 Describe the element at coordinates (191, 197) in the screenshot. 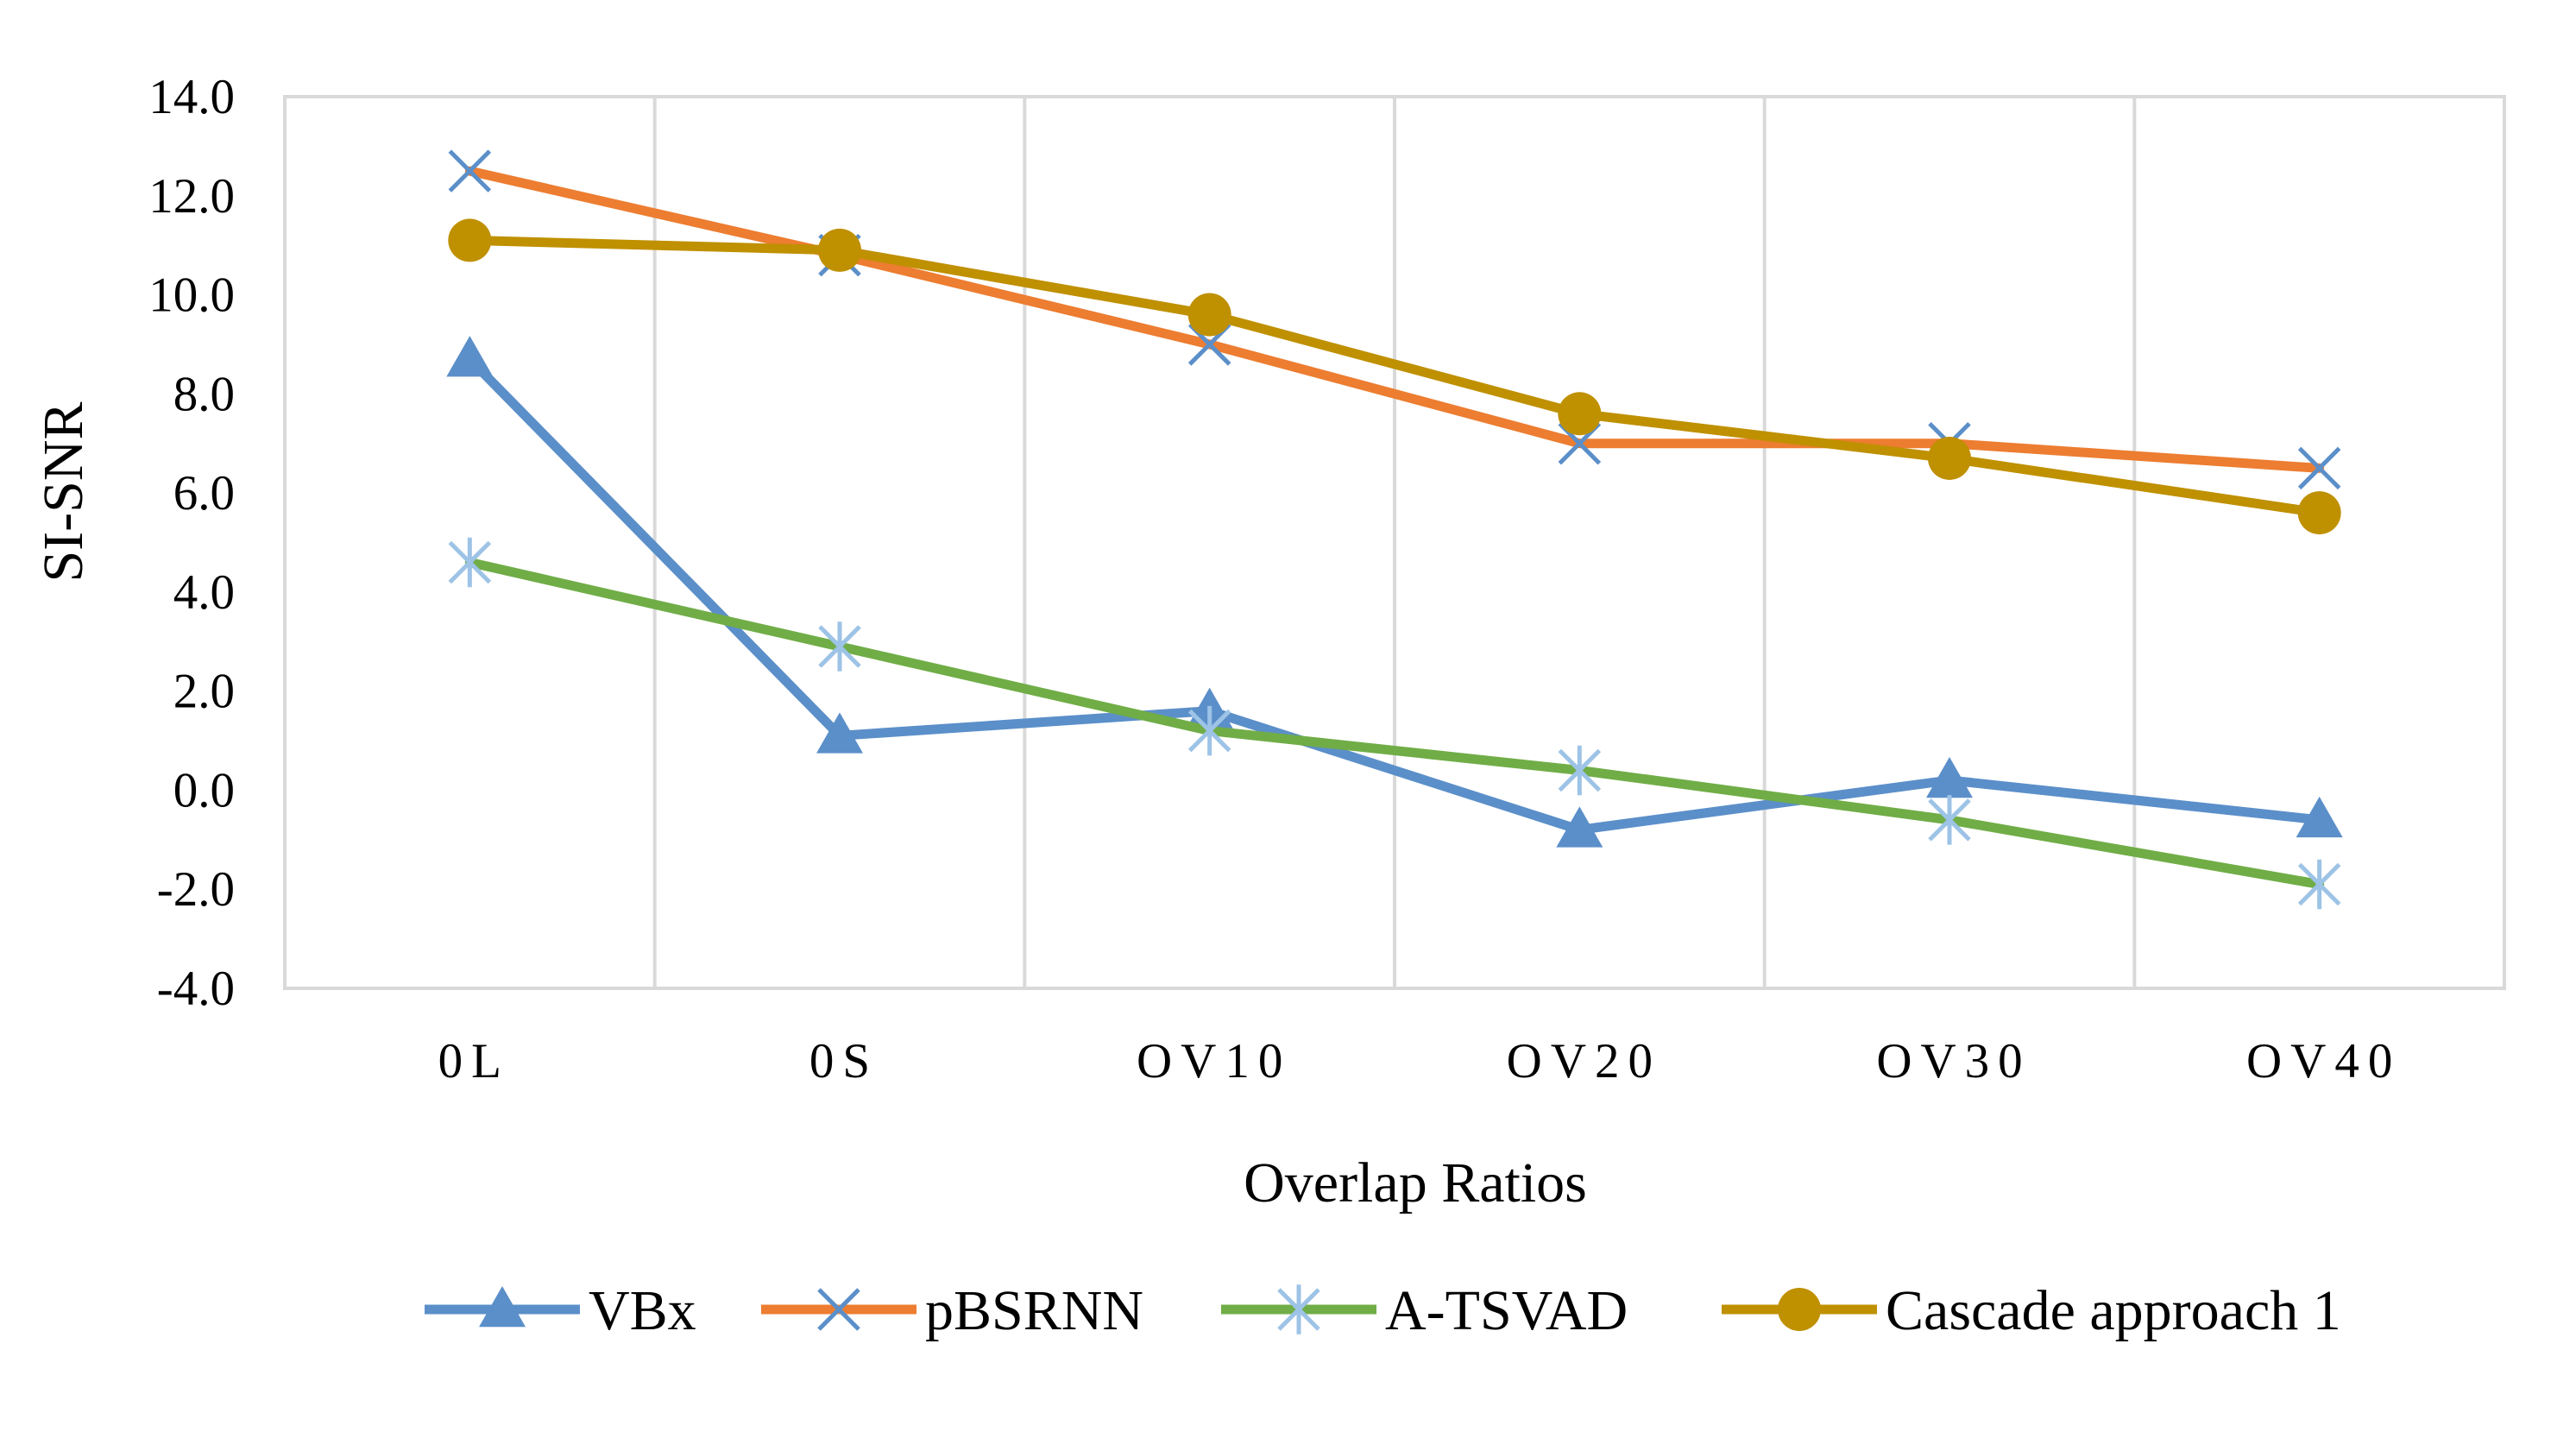

I see `y-tick-label: 12.0` at that location.